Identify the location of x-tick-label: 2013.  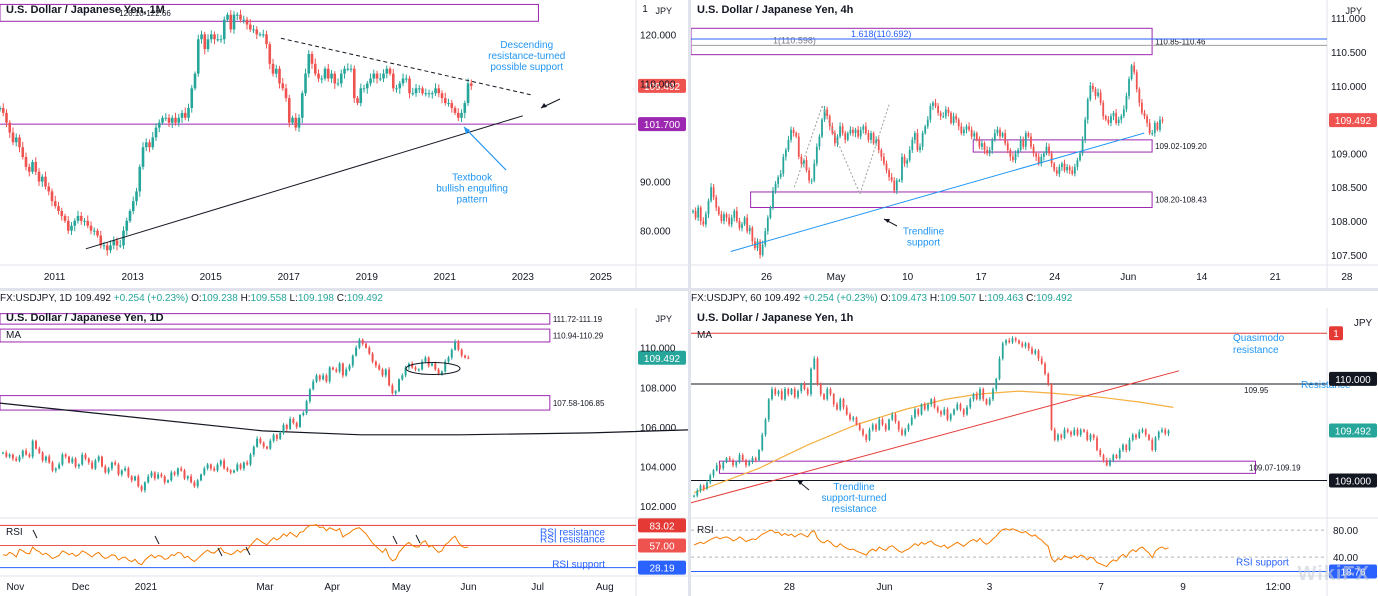
(133, 277).